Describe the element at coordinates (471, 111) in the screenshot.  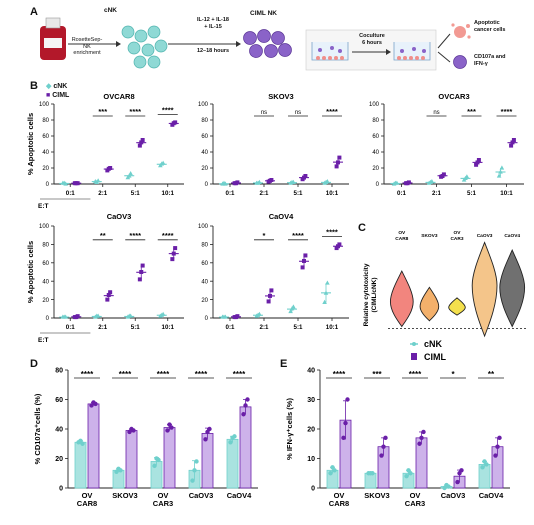
I see `significance-label: ***` at that location.